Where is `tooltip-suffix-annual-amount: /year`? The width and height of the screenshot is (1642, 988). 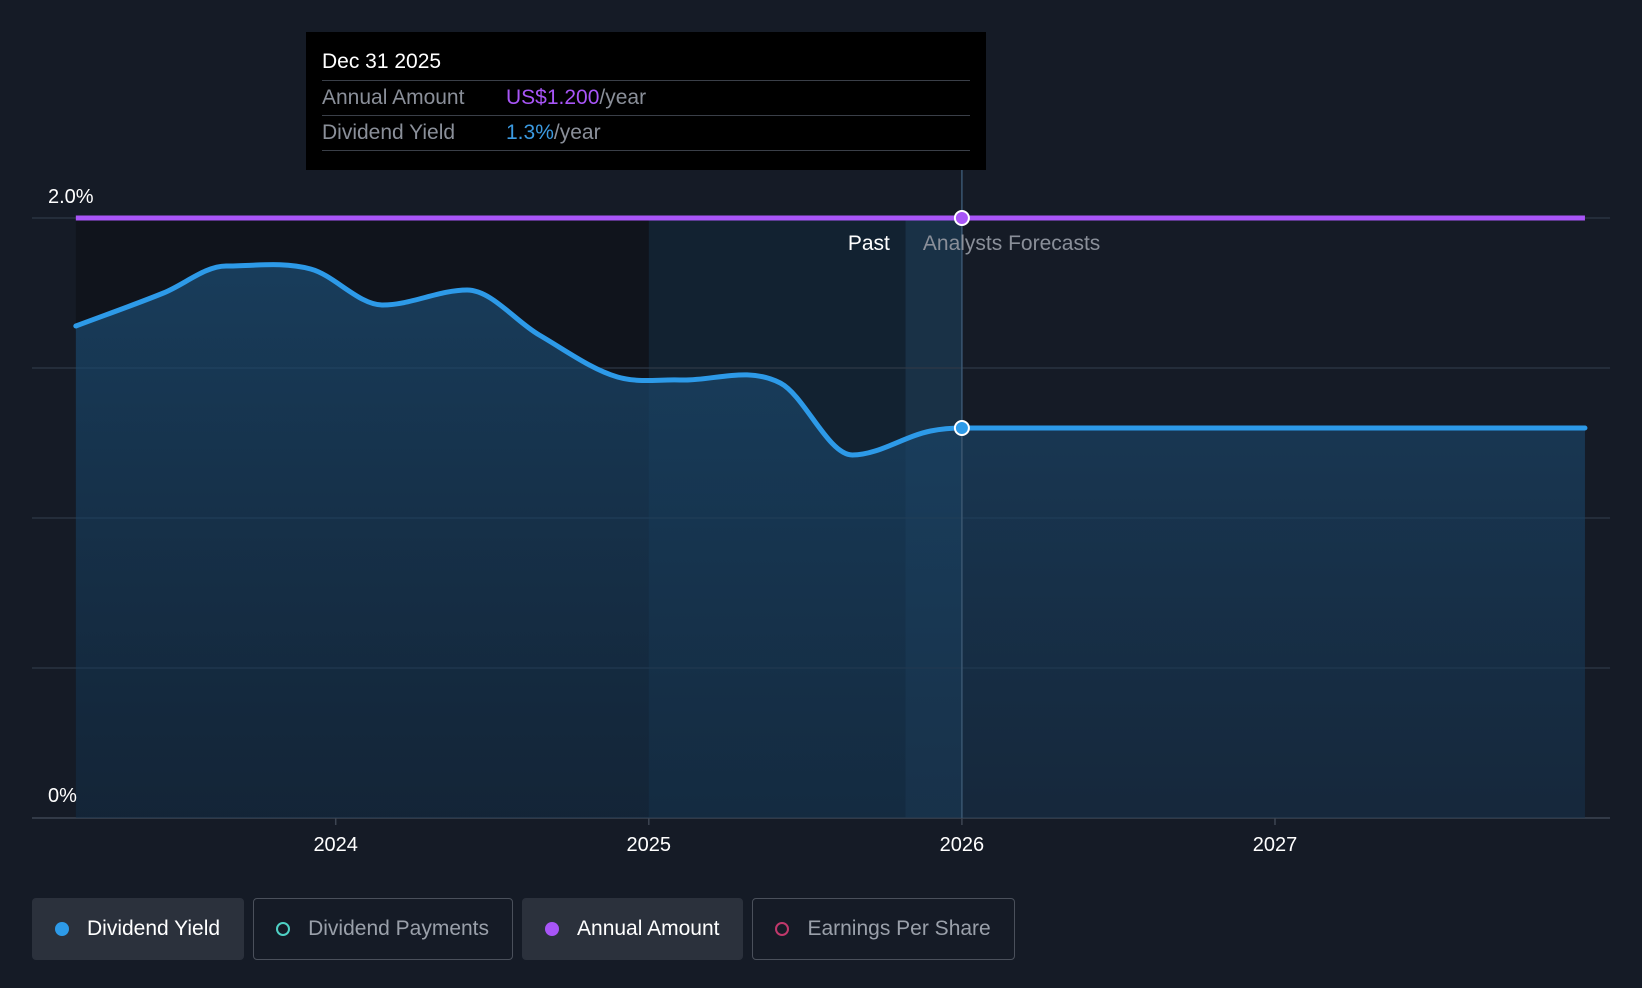 tooltip-suffix-annual-amount: /year is located at coordinates (623, 97).